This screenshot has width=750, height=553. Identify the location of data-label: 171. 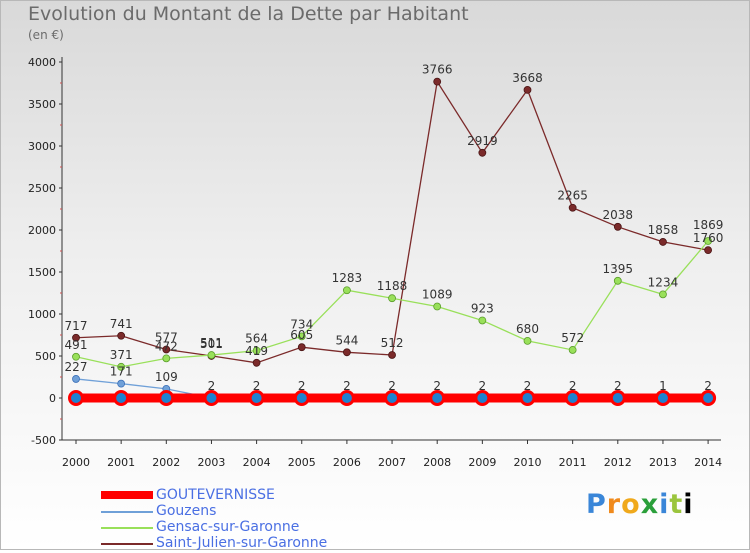
(121, 372).